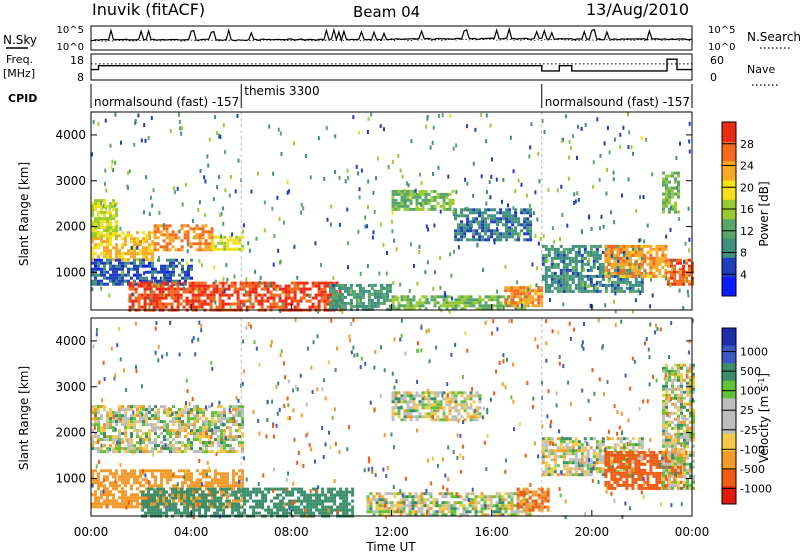  Describe the element at coordinates (773, 37) in the screenshot. I see `n-search-label: N.Search` at that location.